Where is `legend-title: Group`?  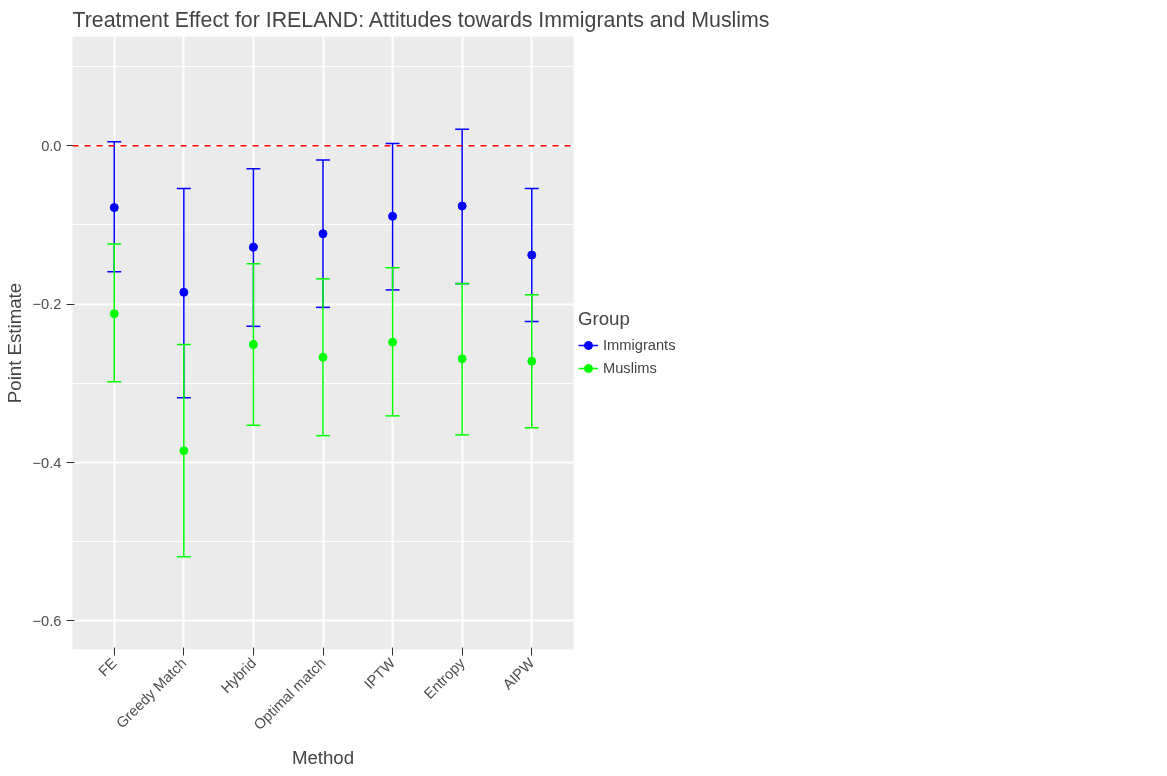
legend-title: Group is located at coordinates (604, 318).